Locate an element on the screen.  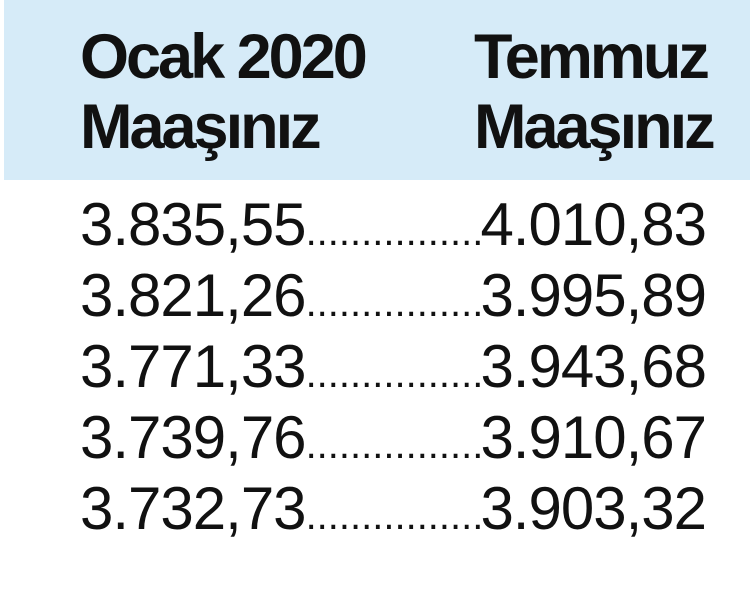
july-salary: 4.010,83 is located at coordinates (593, 224).